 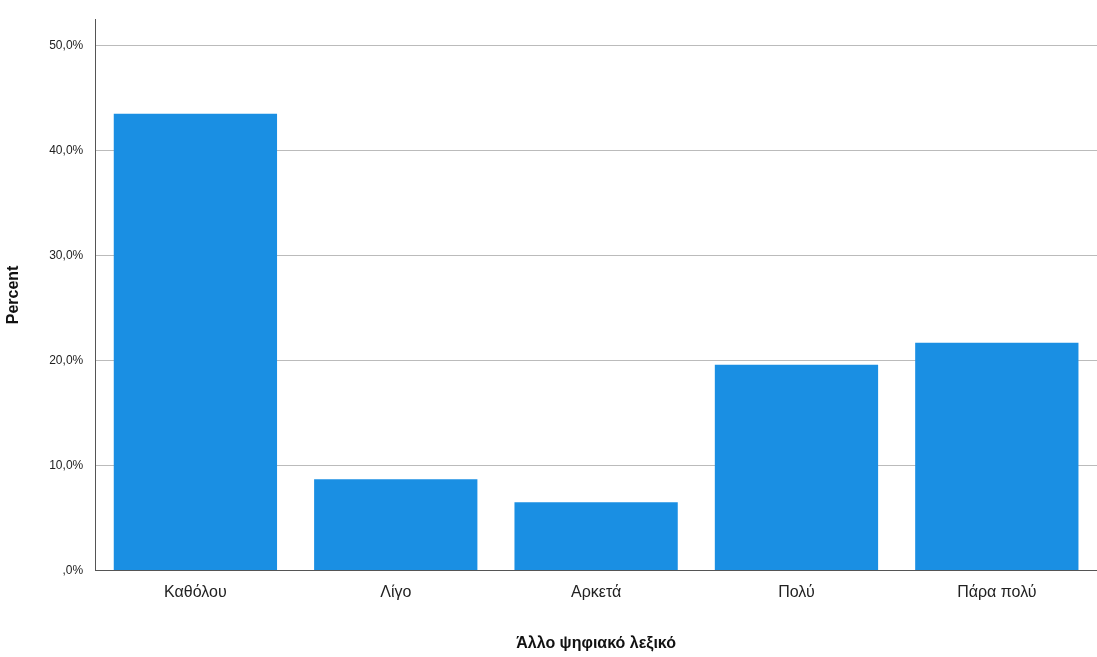 I want to click on y-axis-title: Percent, so click(x=13, y=294).